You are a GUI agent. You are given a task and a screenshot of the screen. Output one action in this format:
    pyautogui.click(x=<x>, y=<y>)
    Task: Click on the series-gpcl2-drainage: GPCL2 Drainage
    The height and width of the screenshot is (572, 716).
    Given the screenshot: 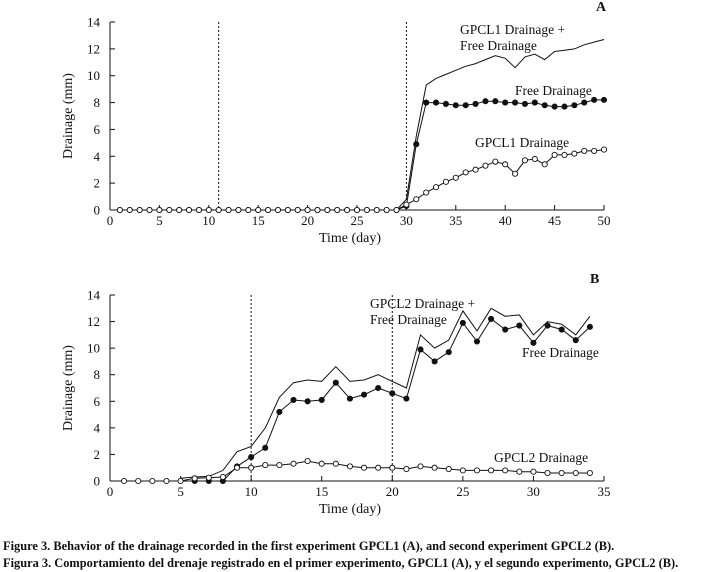 What is the action you would take?
    pyautogui.click(x=357, y=467)
    